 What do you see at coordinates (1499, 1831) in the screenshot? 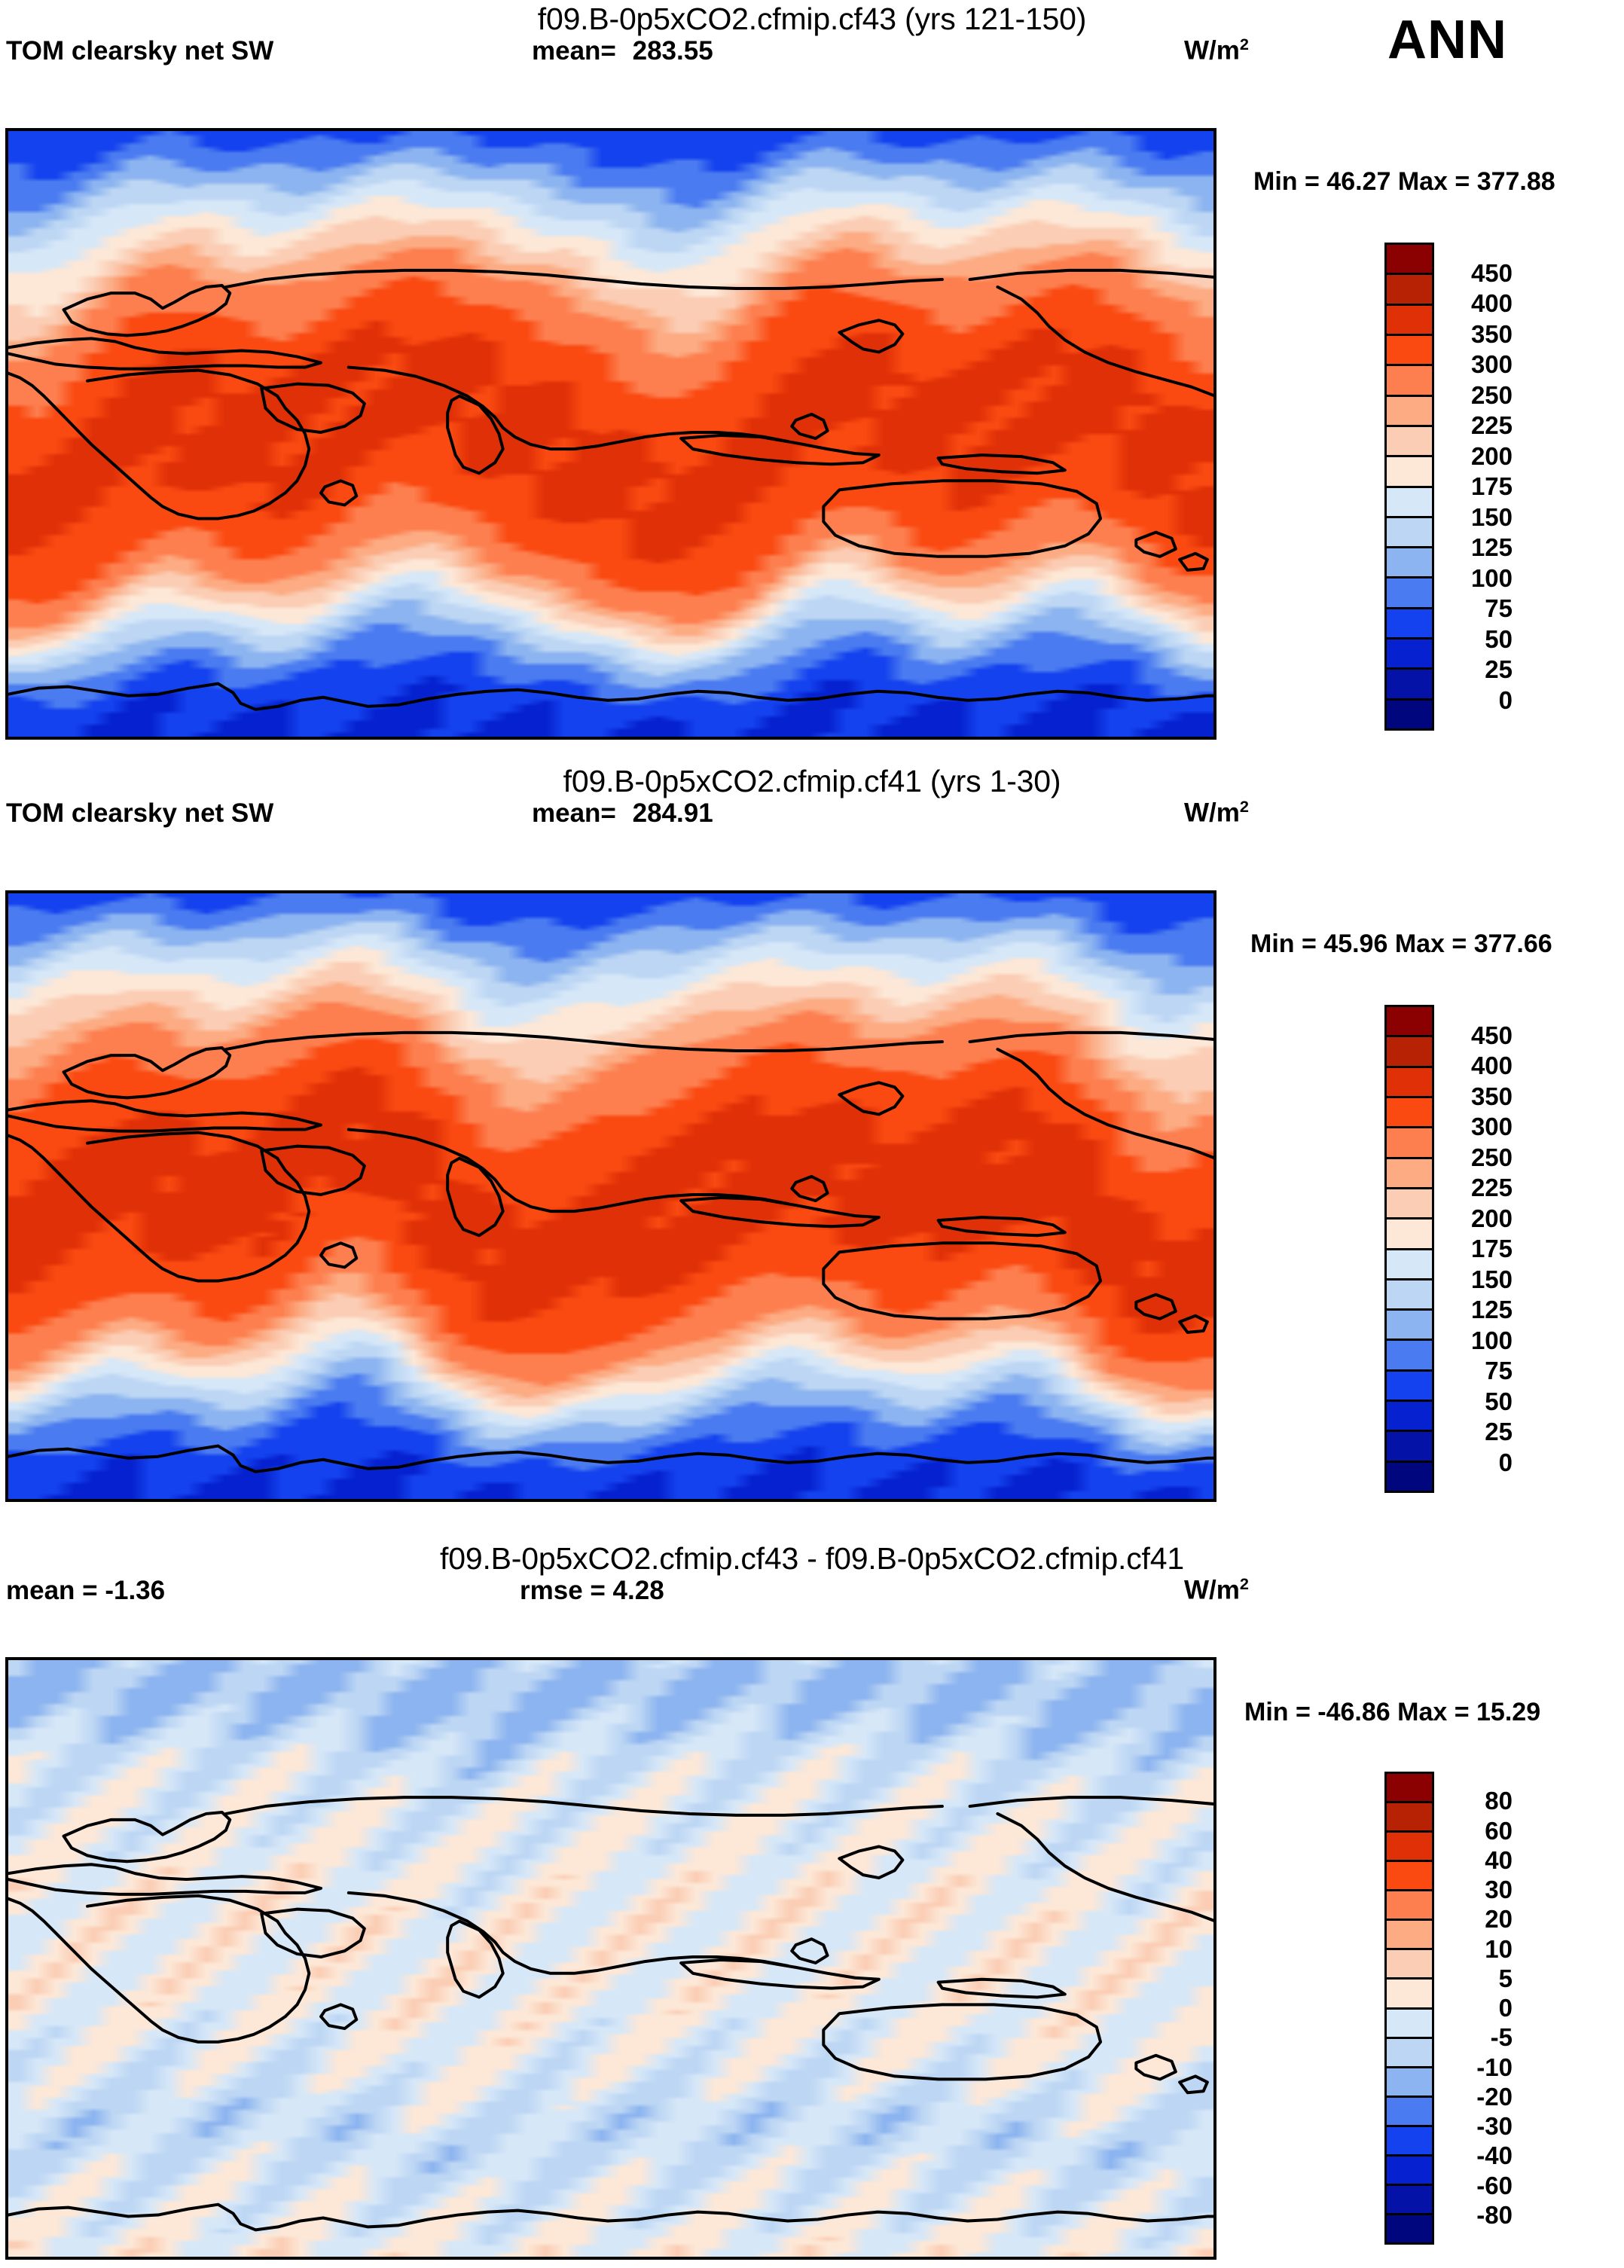
I see `colorbar-tick-label: 60` at bounding box center [1499, 1831].